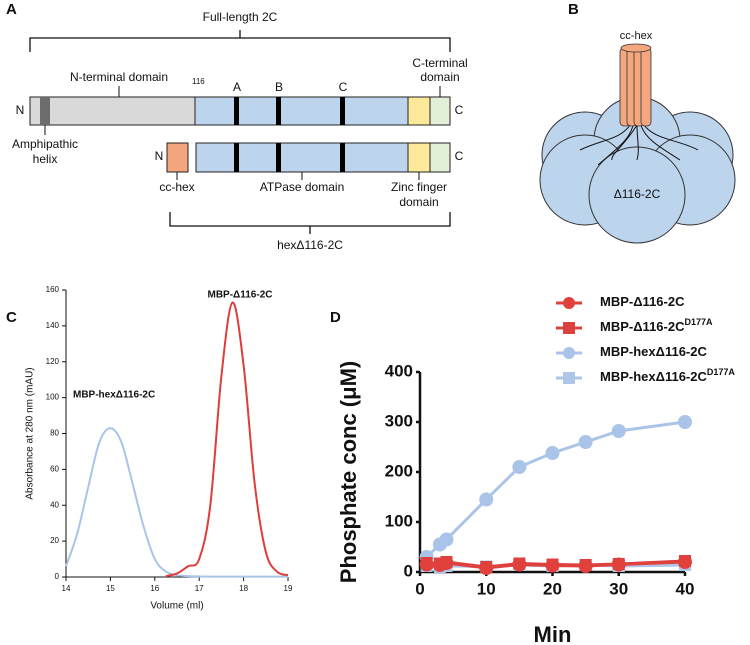  What do you see at coordinates (53, 289) in the screenshot?
I see `y-tick-label: 160` at bounding box center [53, 289].